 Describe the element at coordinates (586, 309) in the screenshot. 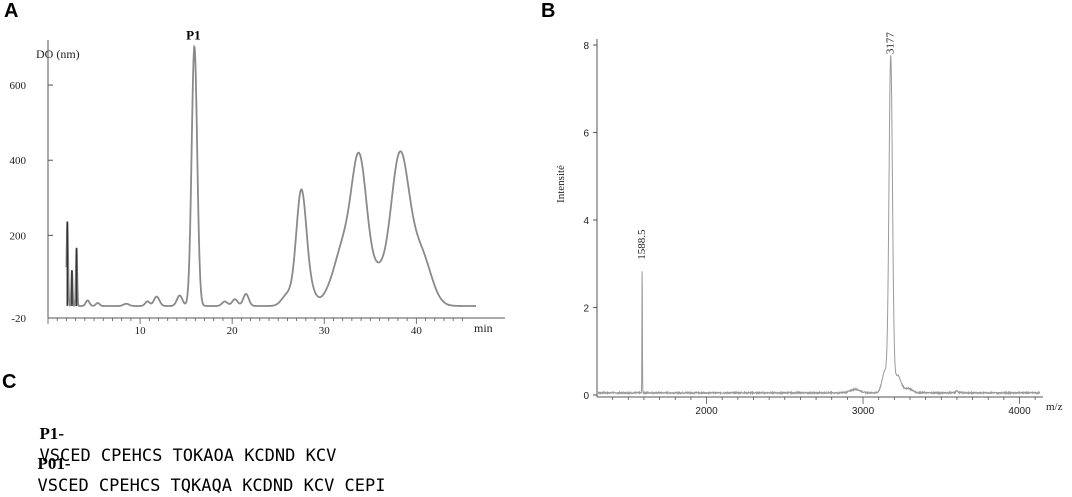

I see `y-tick-label-b: 2` at that location.